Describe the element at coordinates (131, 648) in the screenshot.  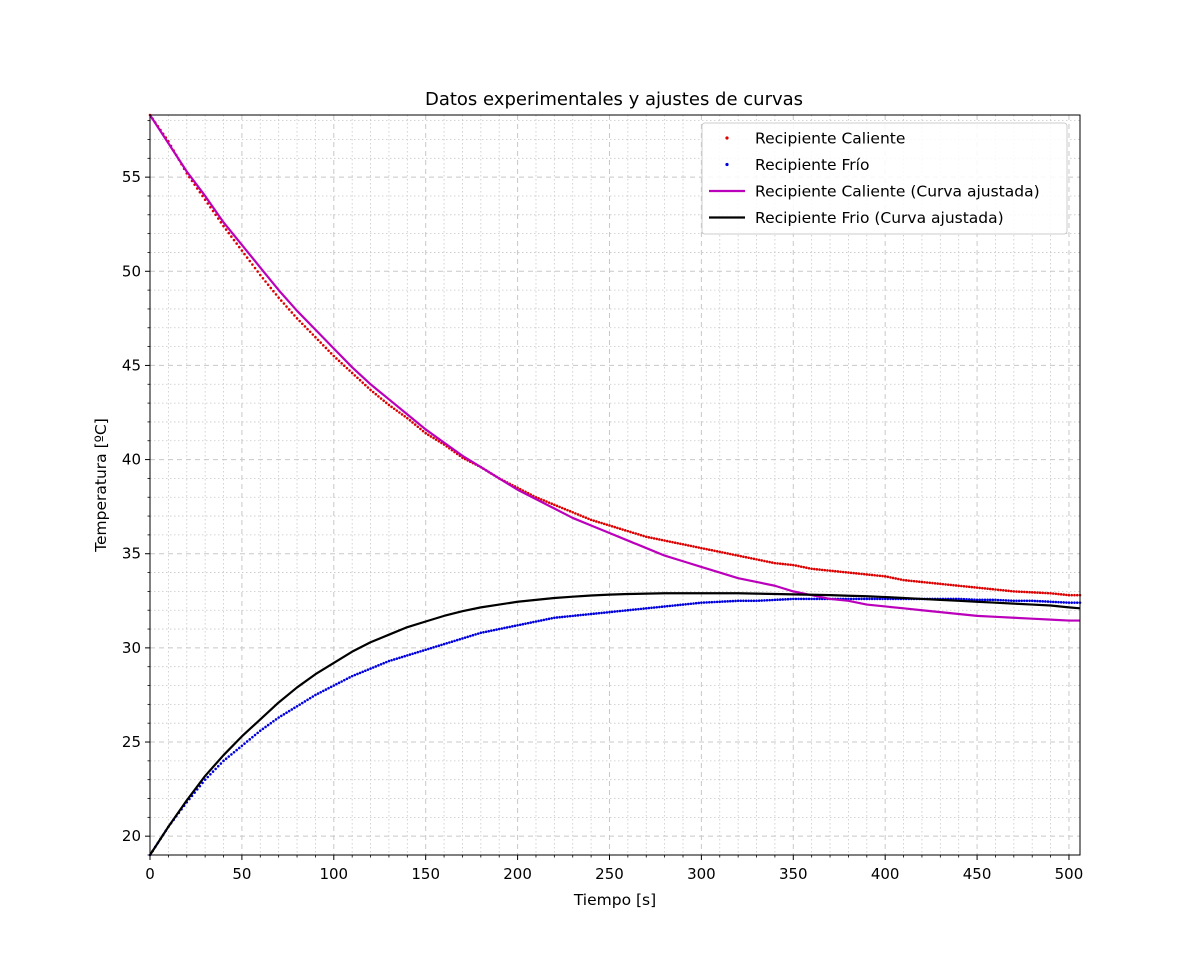
I see `y-tick-label: 30` at that location.